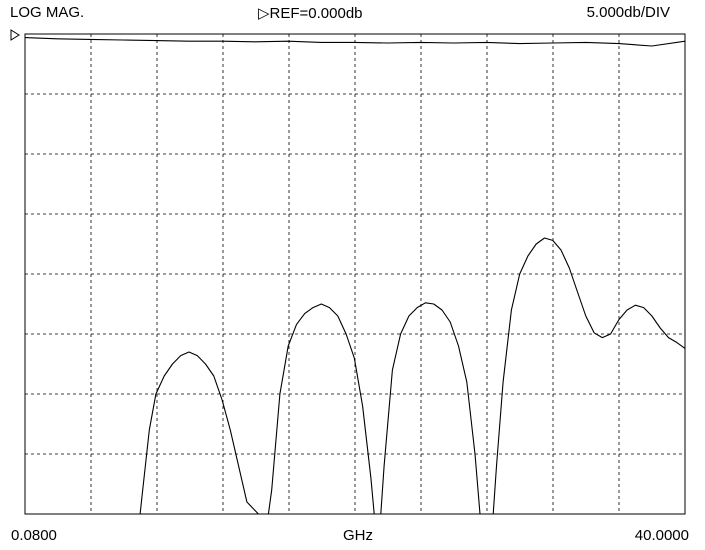  I want to click on reference-level-label: ▷REF=0.000db, so click(310, 13).